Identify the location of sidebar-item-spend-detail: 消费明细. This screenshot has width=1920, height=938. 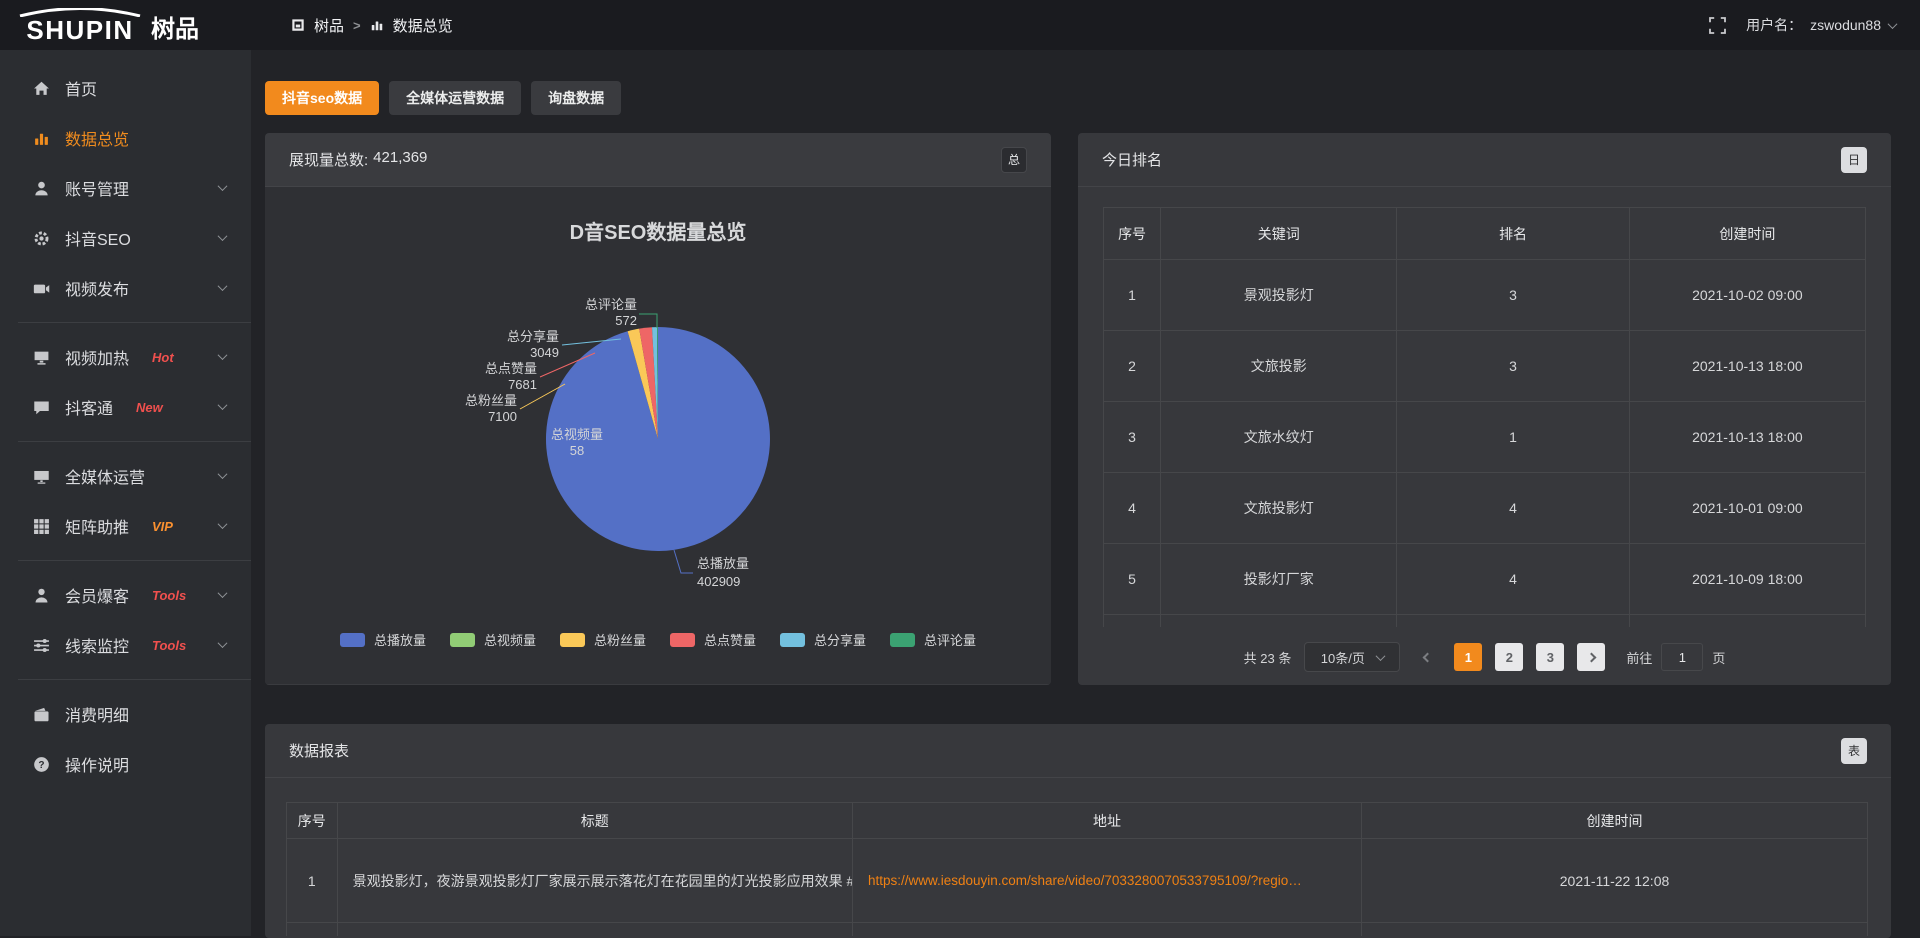
(125, 714).